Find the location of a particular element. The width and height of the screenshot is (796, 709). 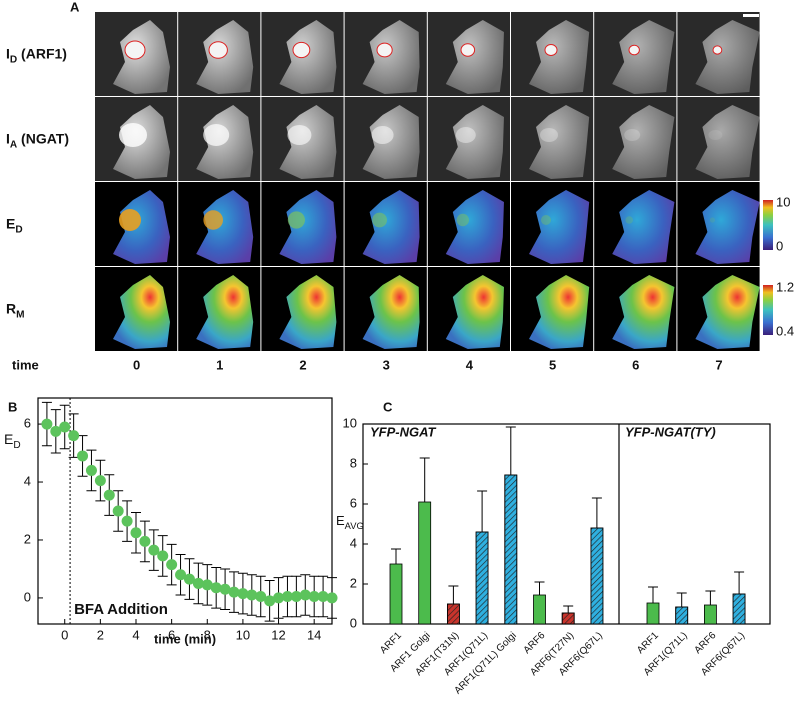

label-rest: (NGAT) is located at coordinates (43, 138).